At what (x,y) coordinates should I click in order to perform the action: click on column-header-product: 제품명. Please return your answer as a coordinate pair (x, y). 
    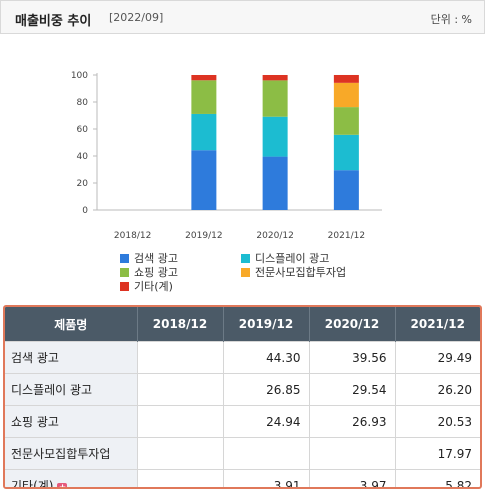
    Looking at the image, I should click on (71, 324).